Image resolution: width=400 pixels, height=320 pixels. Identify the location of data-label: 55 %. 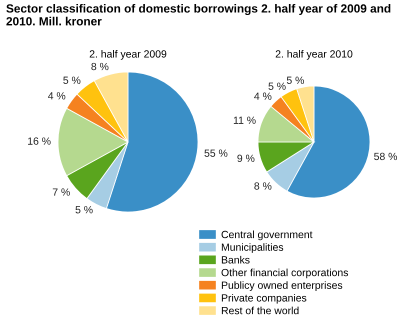
(216, 153).